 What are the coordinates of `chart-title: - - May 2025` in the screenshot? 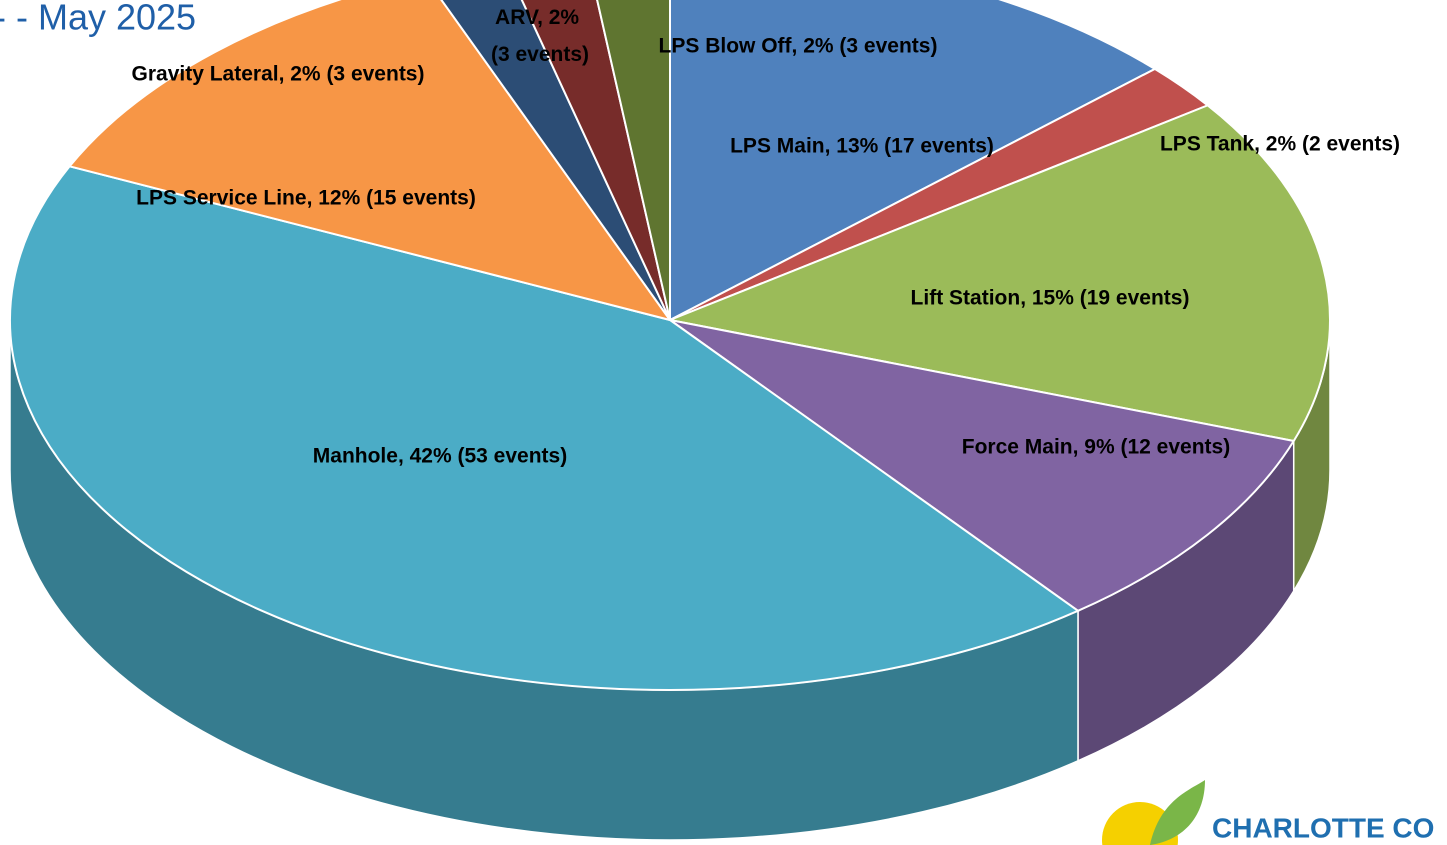 It's located at (98, 19).